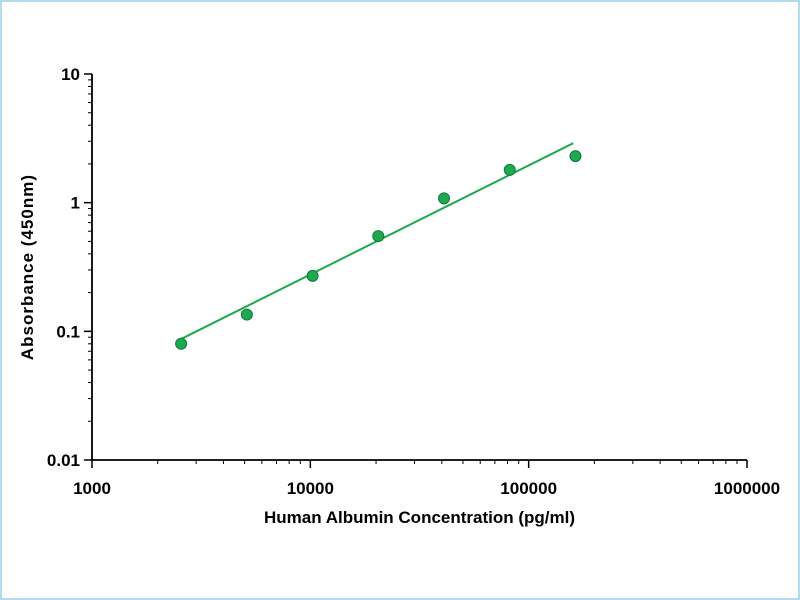 The width and height of the screenshot is (800, 600). I want to click on y-axis-title: Absorbance (450nm), so click(27, 267).